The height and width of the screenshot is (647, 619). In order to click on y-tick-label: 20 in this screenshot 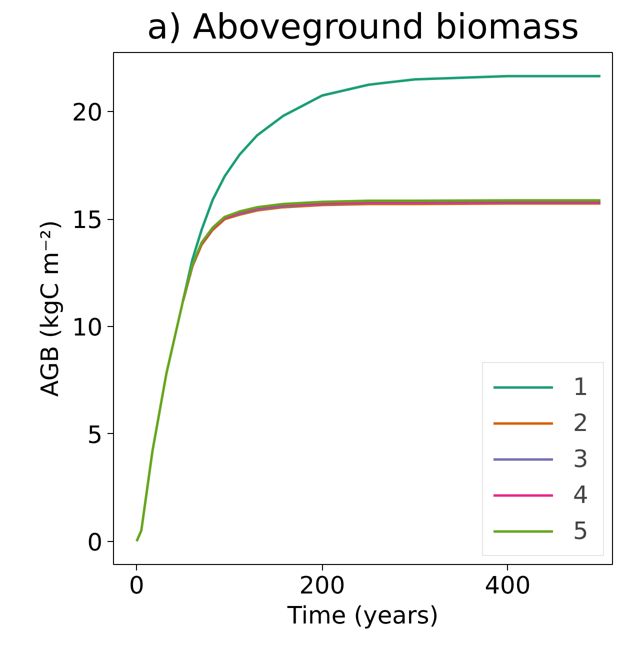, I will do `click(87, 112)`.